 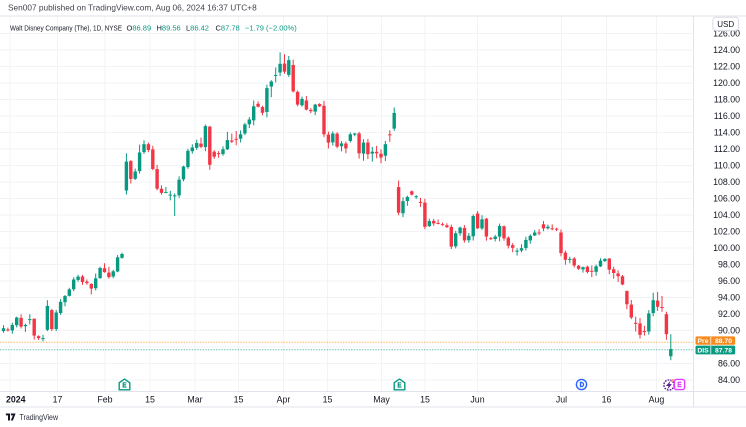 I want to click on svg-text: 112.00, so click(x=727, y=149).